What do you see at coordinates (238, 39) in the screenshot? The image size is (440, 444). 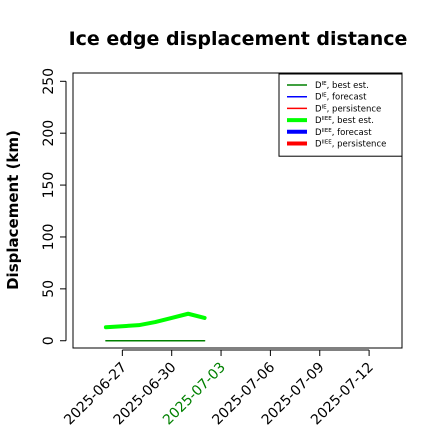 I see `chart-title: Ice edge displacement distance` at bounding box center [238, 39].